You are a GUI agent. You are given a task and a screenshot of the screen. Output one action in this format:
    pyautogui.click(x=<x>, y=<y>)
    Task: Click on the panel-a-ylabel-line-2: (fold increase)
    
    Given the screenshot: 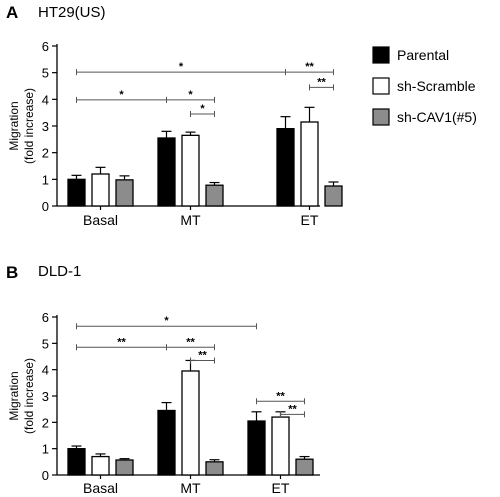 What is the action you would take?
    pyautogui.click(x=29, y=126)
    